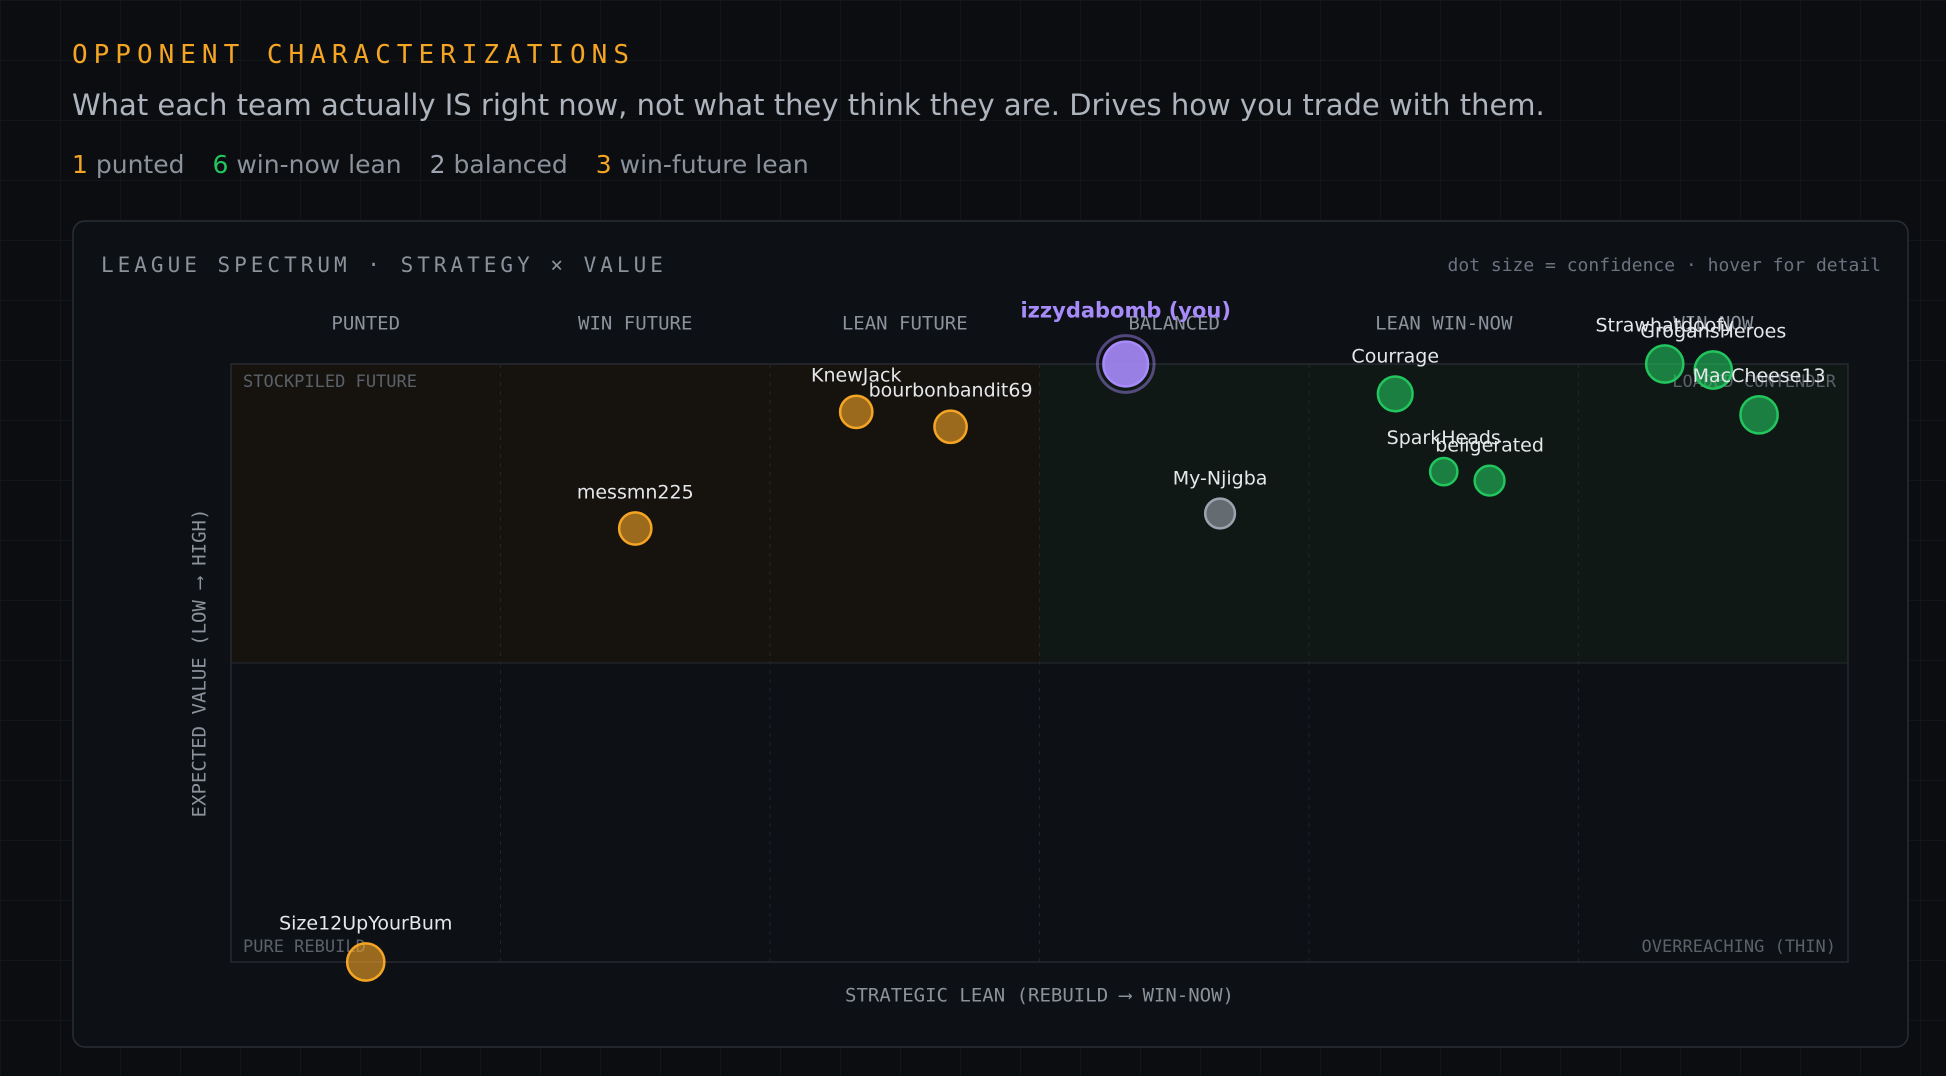  I want to click on team-label: MacCheese13, so click(1759, 376).